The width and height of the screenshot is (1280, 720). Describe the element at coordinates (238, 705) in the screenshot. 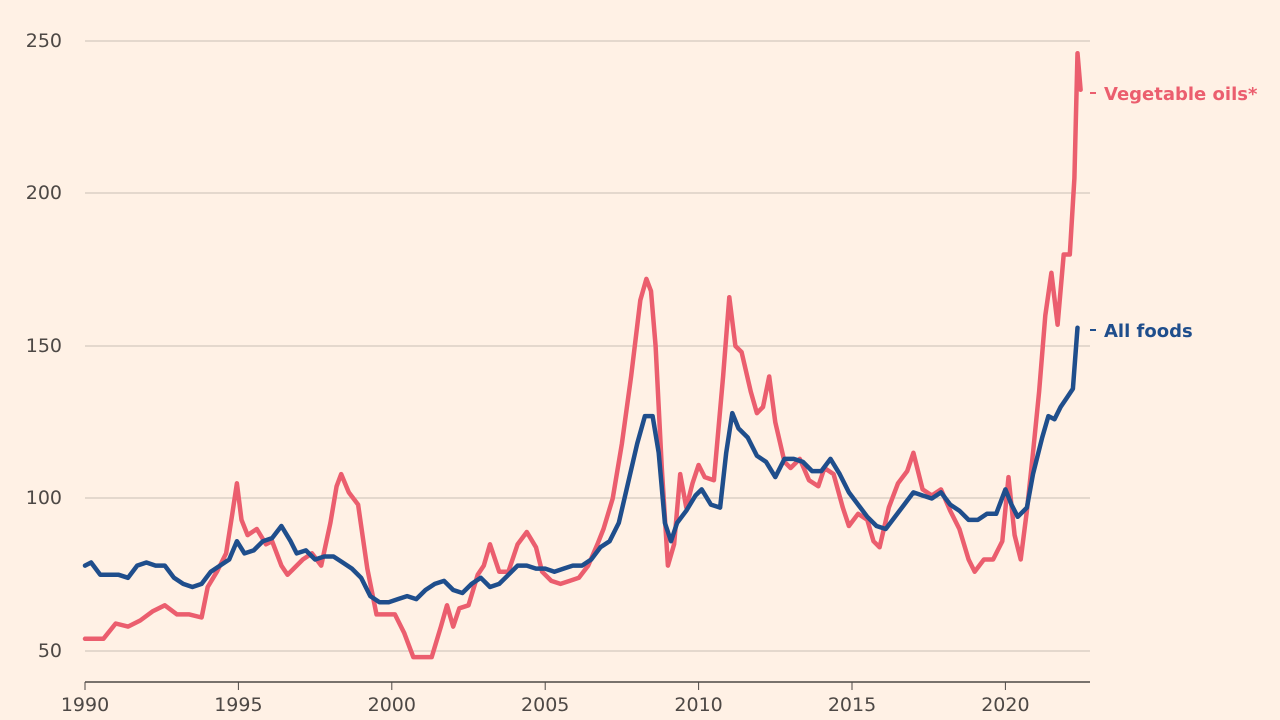

I see `x-tick-label: 1995` at that location.